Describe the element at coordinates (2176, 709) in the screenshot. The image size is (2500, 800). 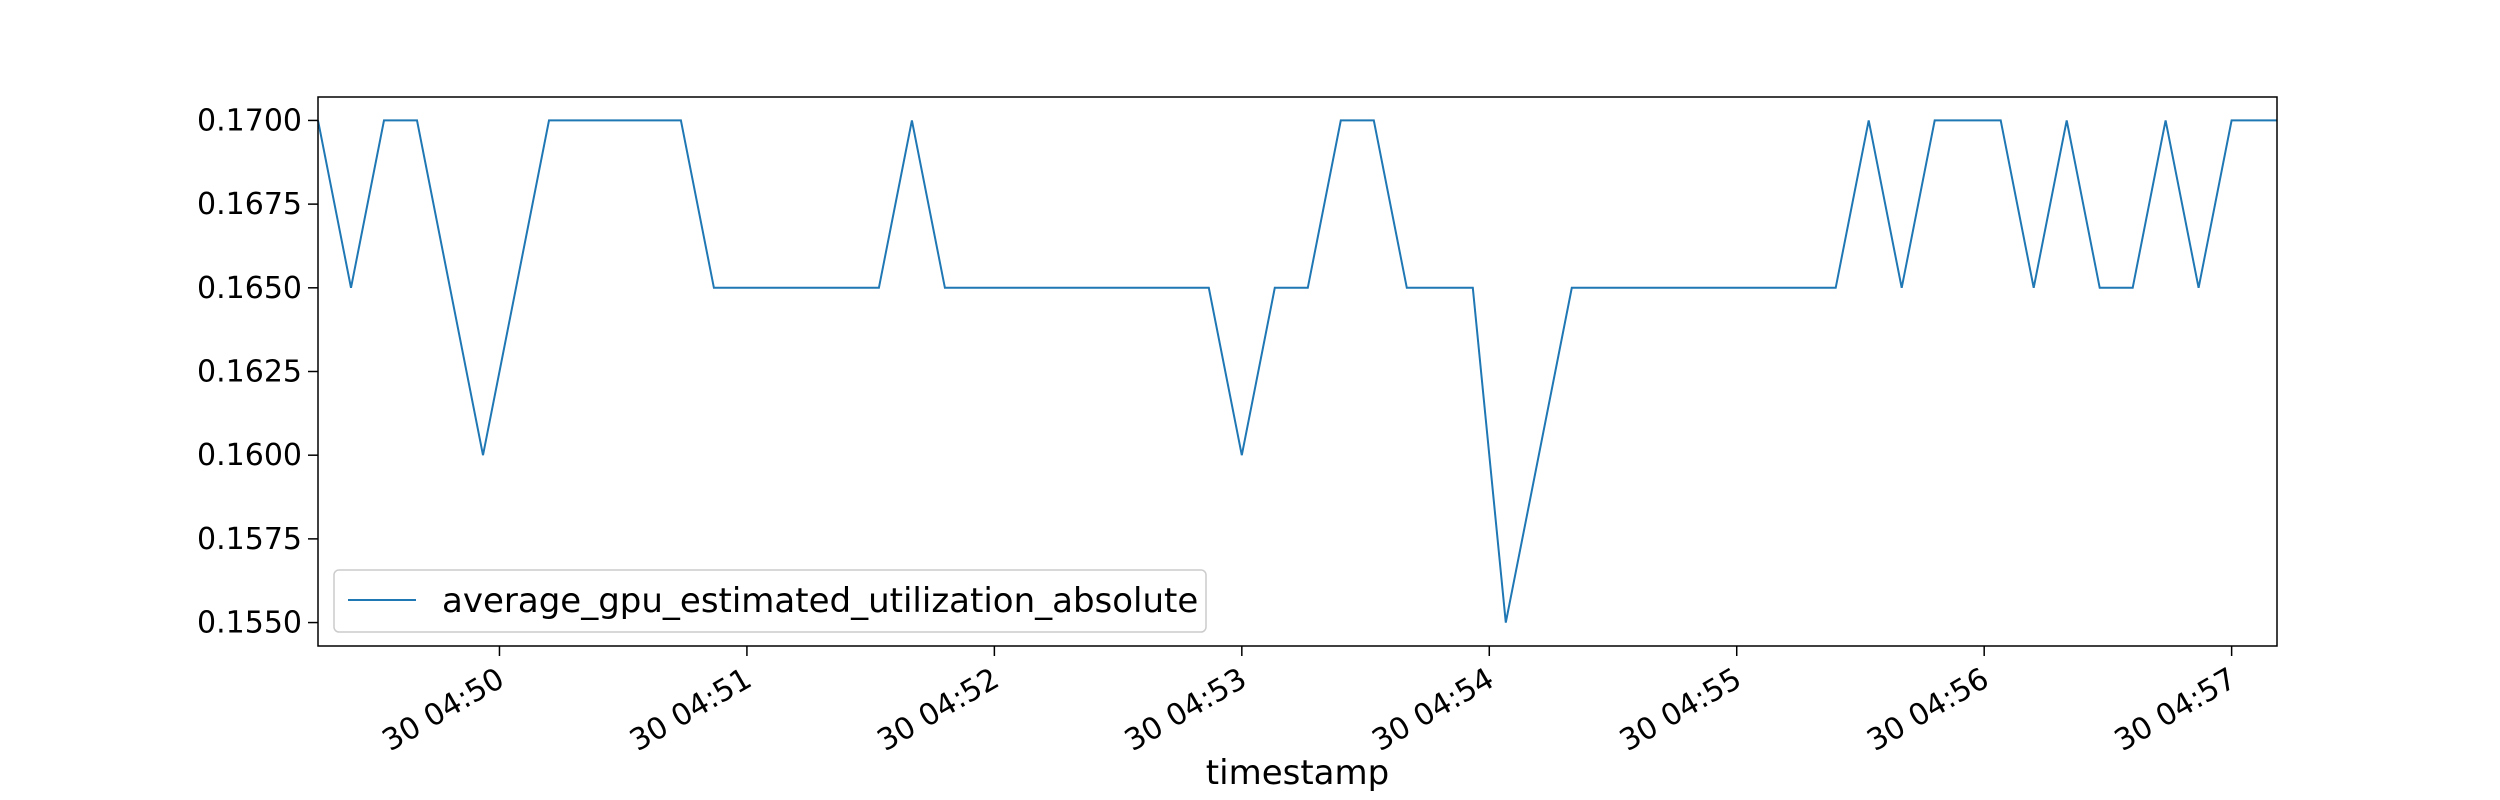
I see `x-tick-label: 30 04:57` at that location.